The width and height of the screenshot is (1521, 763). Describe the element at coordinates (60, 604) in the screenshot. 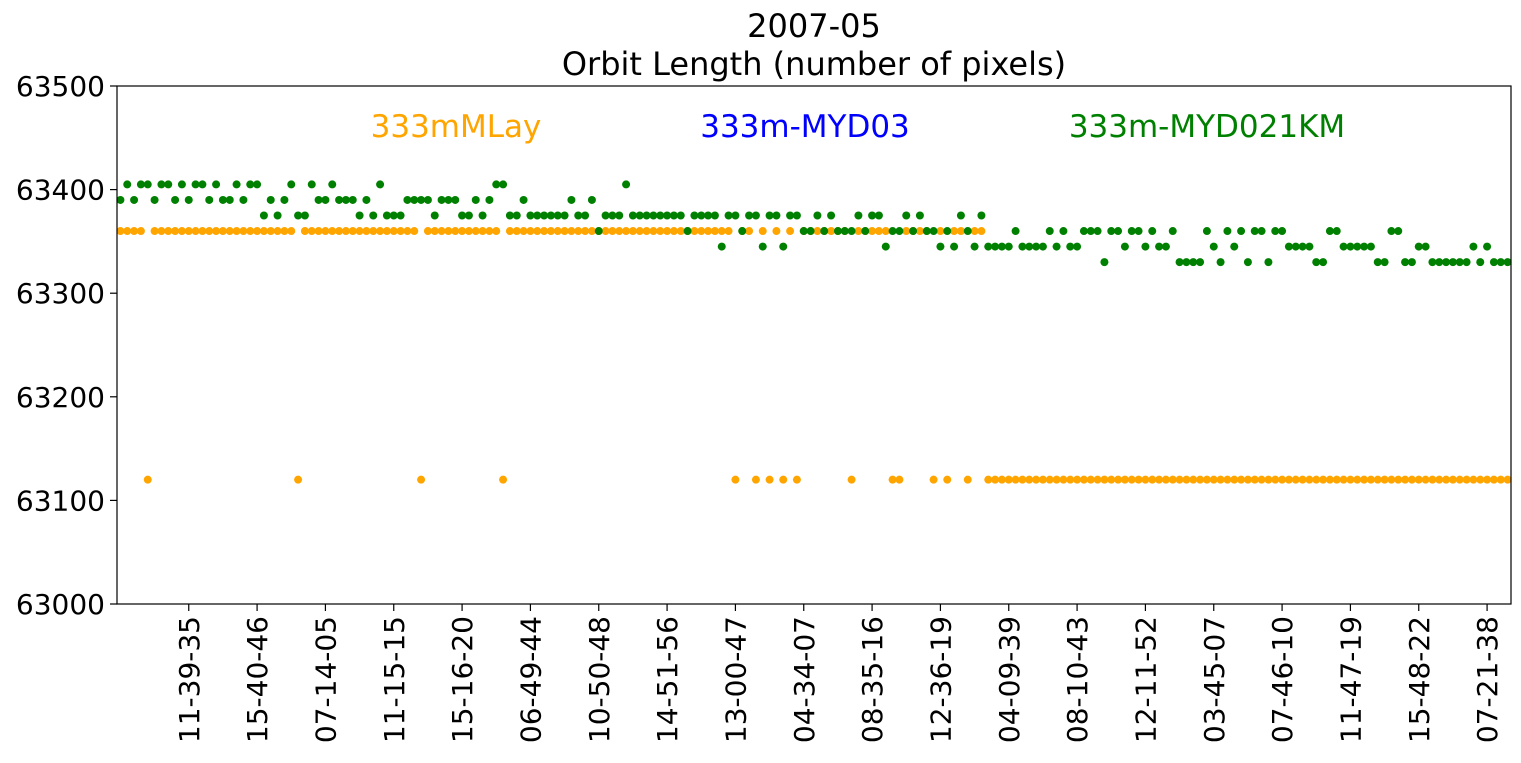

I see `y-tick-label: 63000` at that location.